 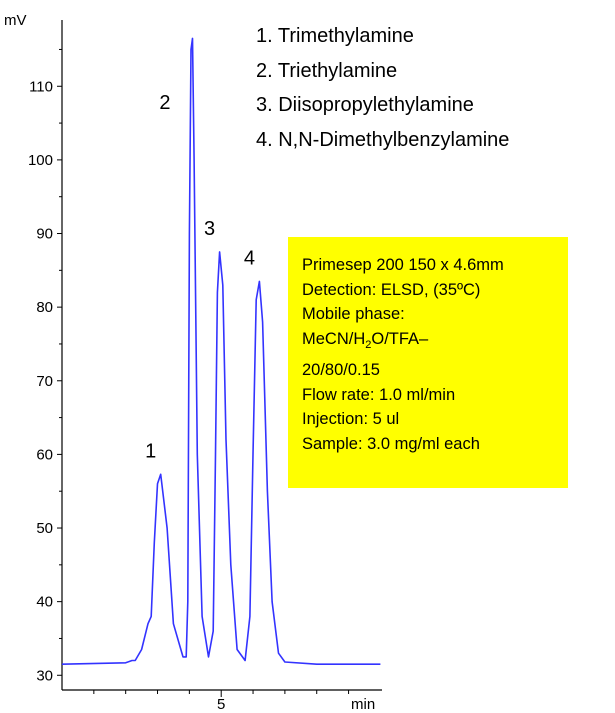 I want to click on legend-item: 4. N,N-Dimethylbenzylamine, so click(x=382, y=140).